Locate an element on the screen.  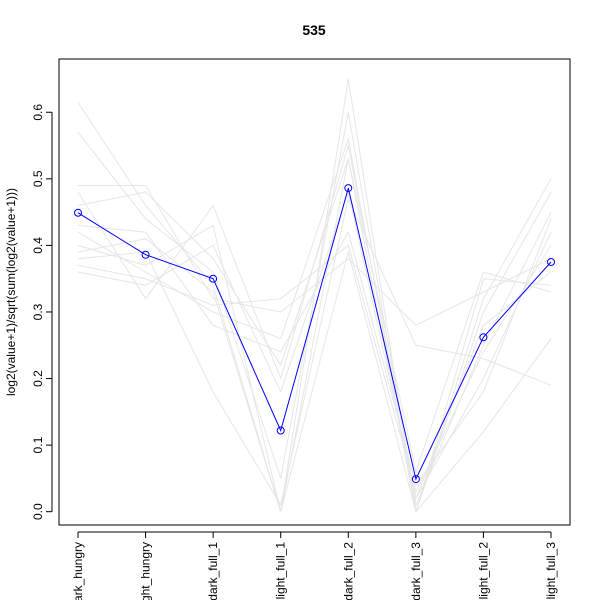
x-tick-label: dark_full_1 is located at coordinates (213, 571).